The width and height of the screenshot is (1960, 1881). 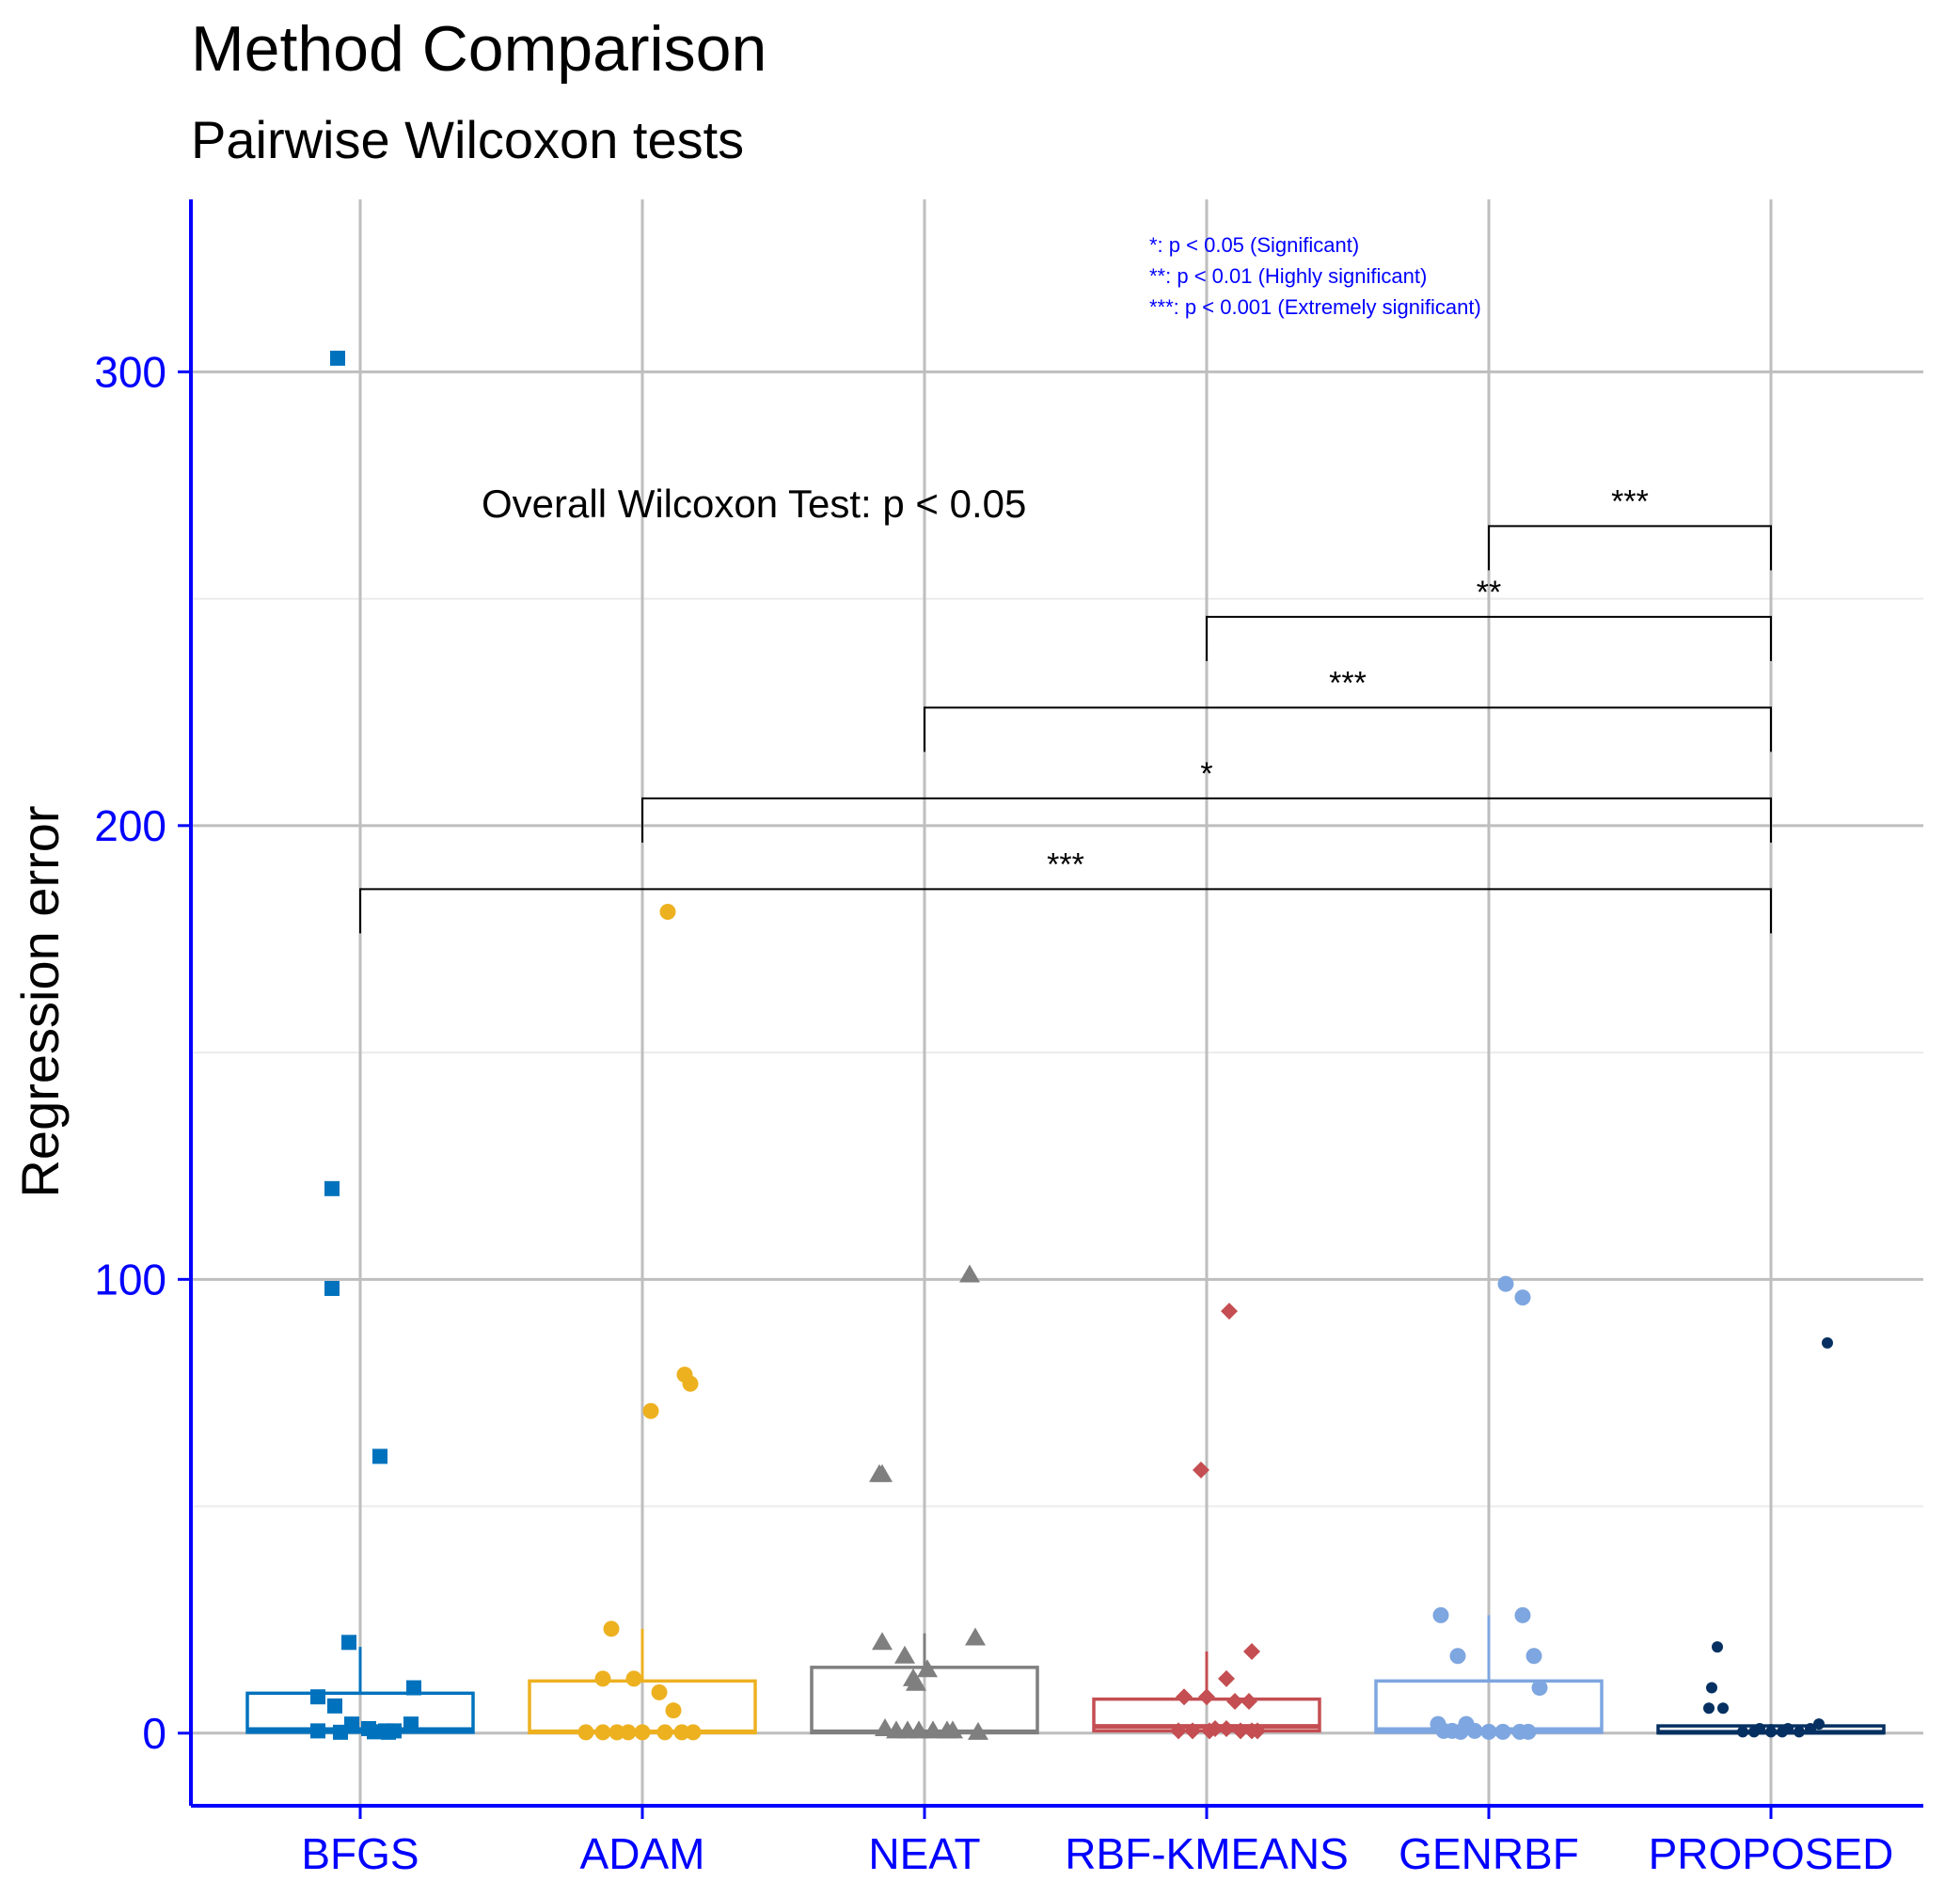 What do you see at coordinates (640, 1322) in the screenshot?
I see `points-adam` at bounding box center [640, 1322].